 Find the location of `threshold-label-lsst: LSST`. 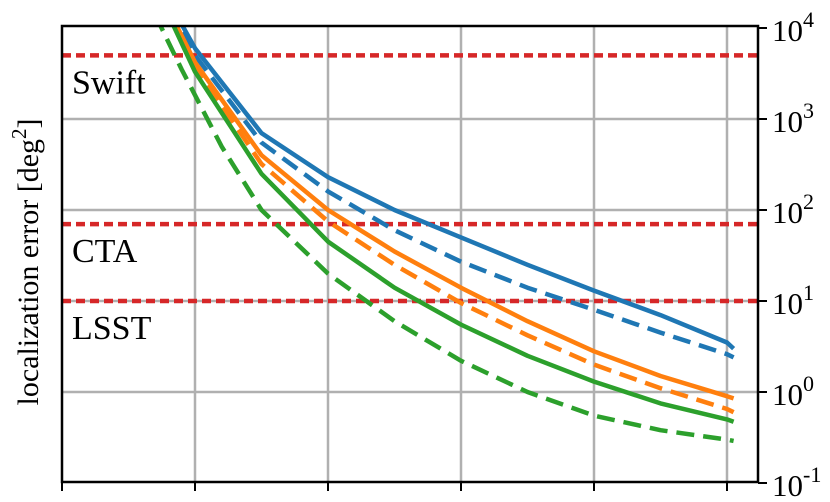

threshold-label-lsst: LSST is located at coordinates (112, 328).